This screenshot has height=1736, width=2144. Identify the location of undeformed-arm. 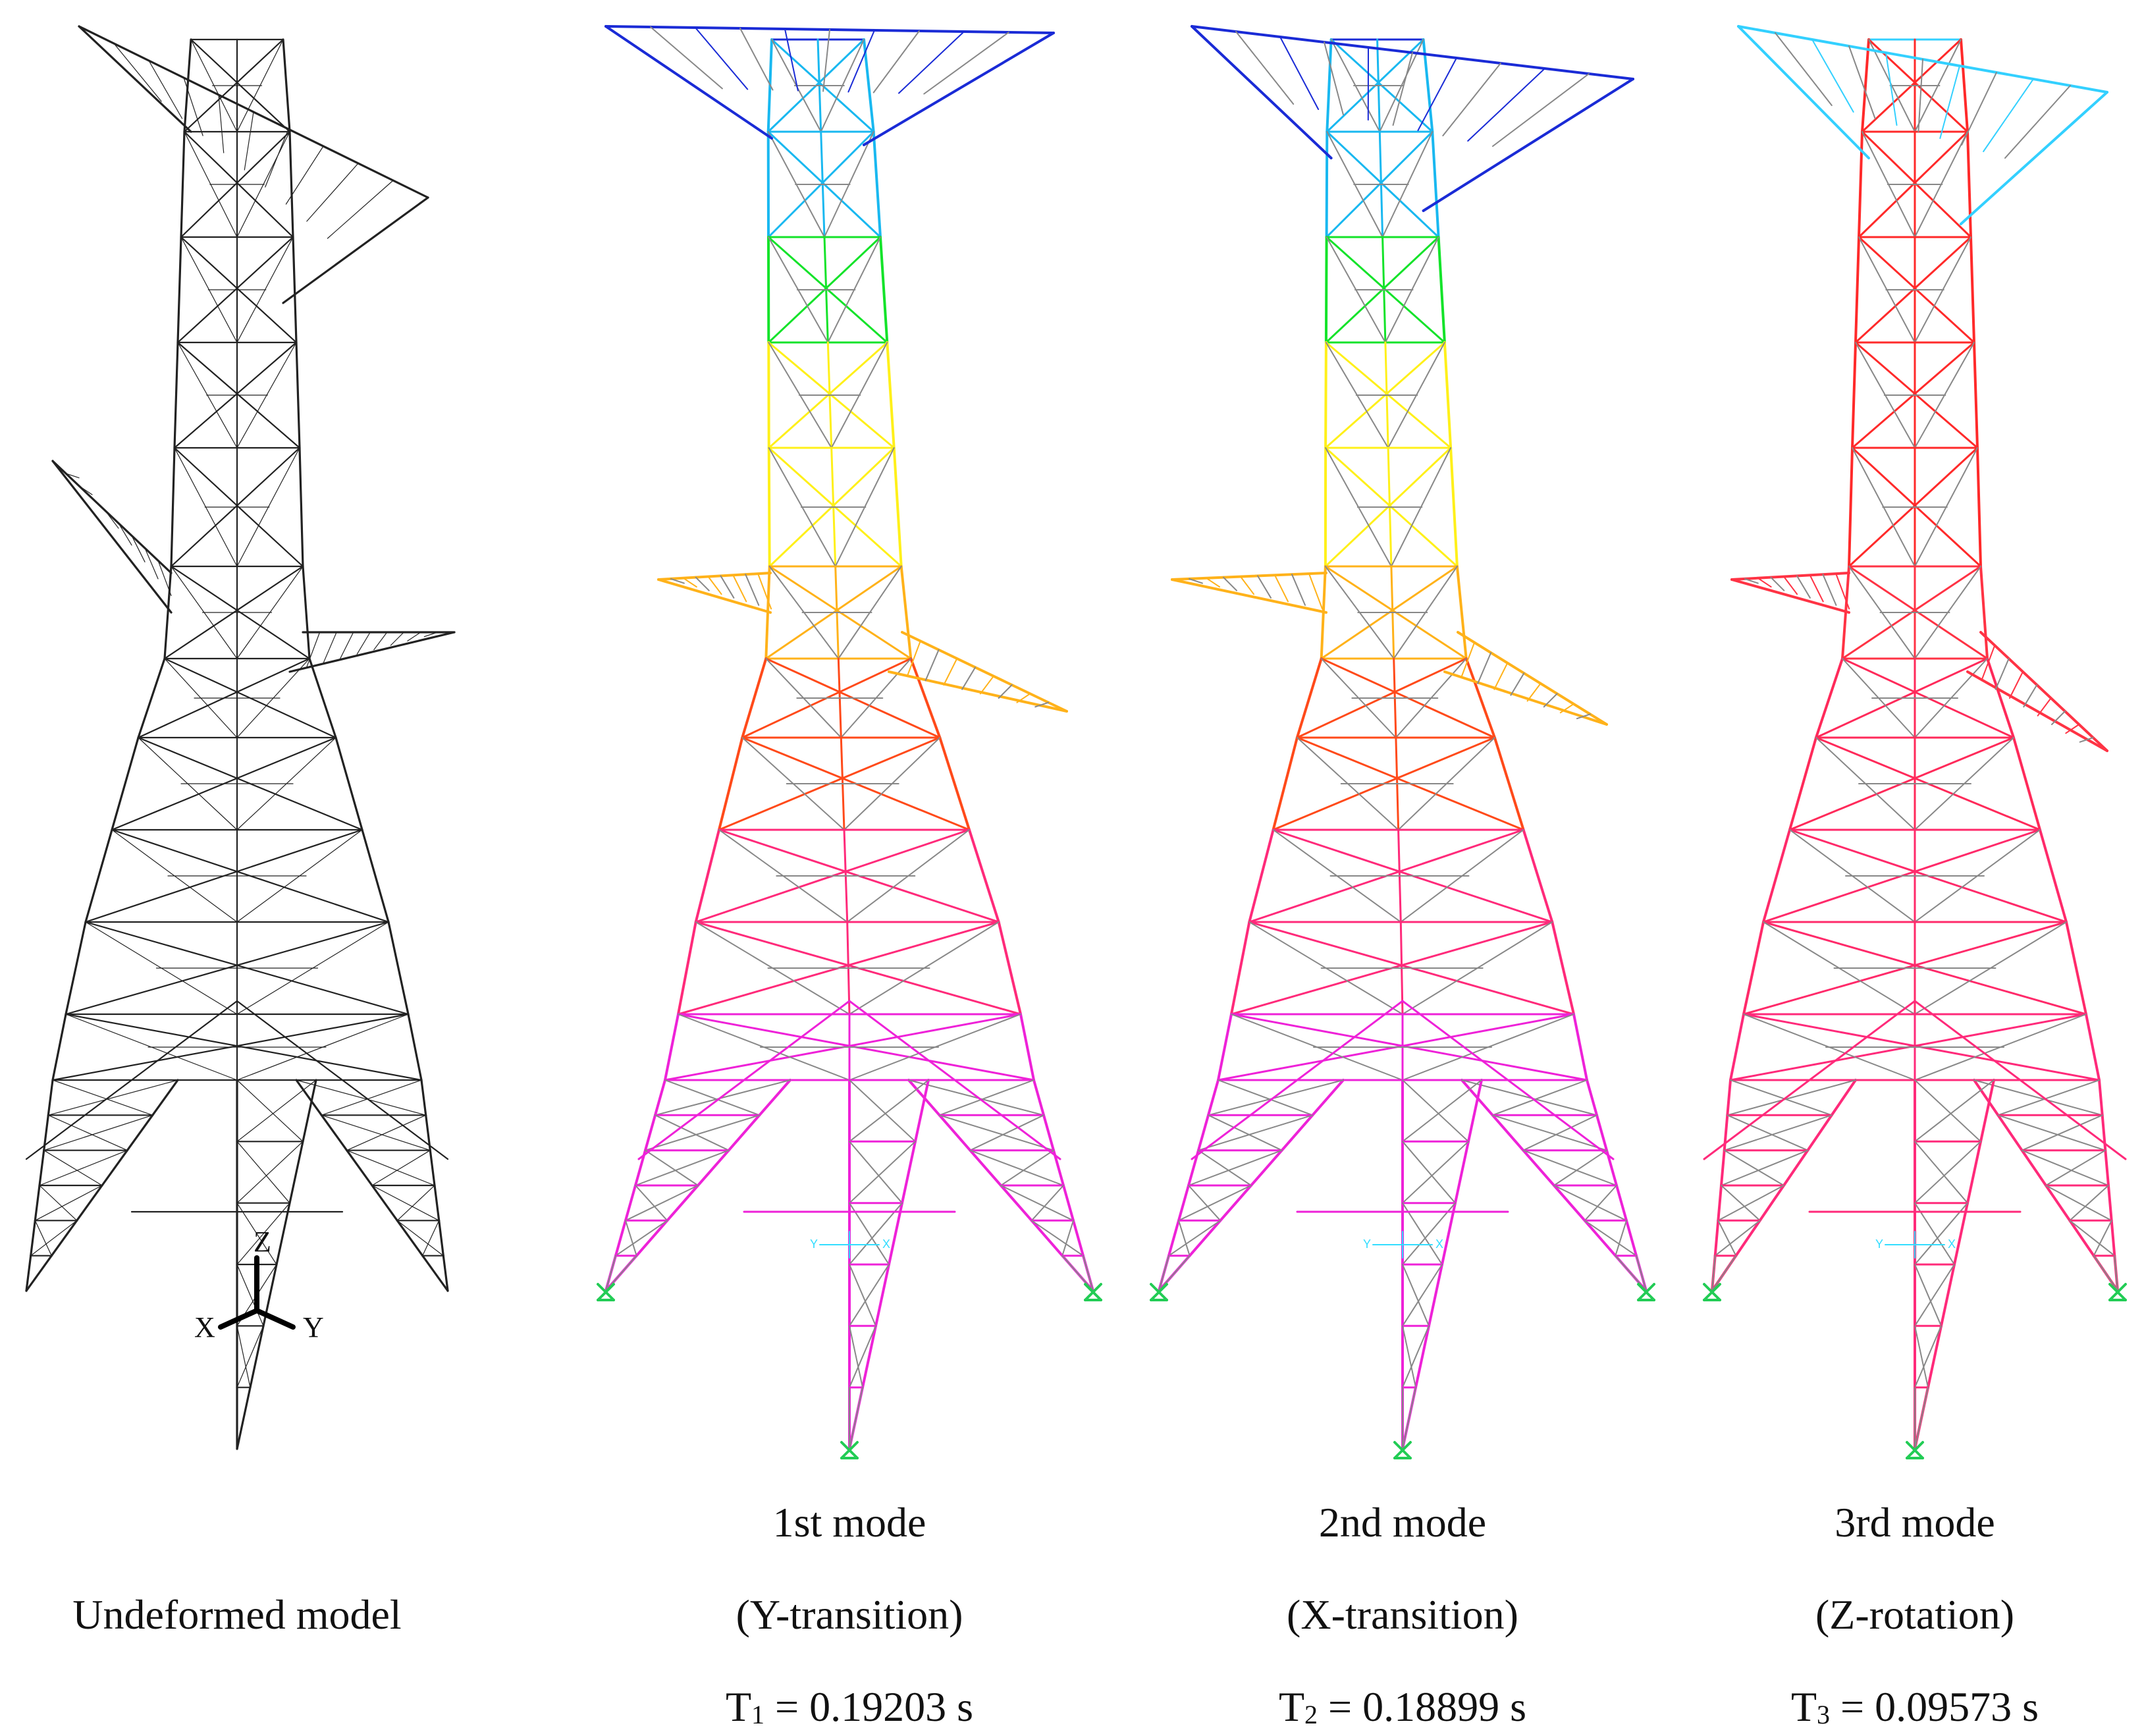
(372, 652).